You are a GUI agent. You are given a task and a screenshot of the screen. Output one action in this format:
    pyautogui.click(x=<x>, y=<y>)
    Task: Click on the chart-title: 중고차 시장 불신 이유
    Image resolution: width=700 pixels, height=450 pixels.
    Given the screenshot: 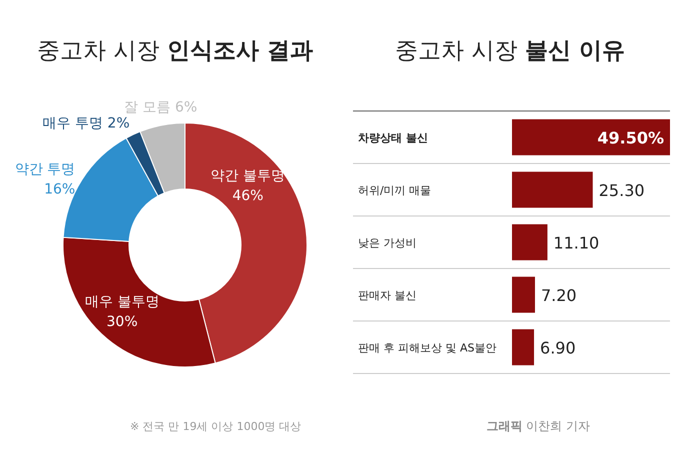 What is the action you would take?
    pyautogui.click(x=510, y=51)
    